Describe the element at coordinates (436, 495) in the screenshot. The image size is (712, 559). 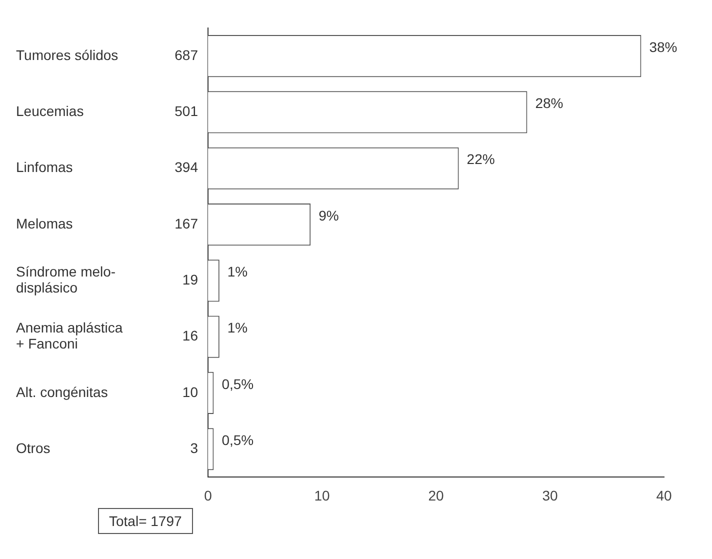
I see `x-tick-label: 20` at that location.